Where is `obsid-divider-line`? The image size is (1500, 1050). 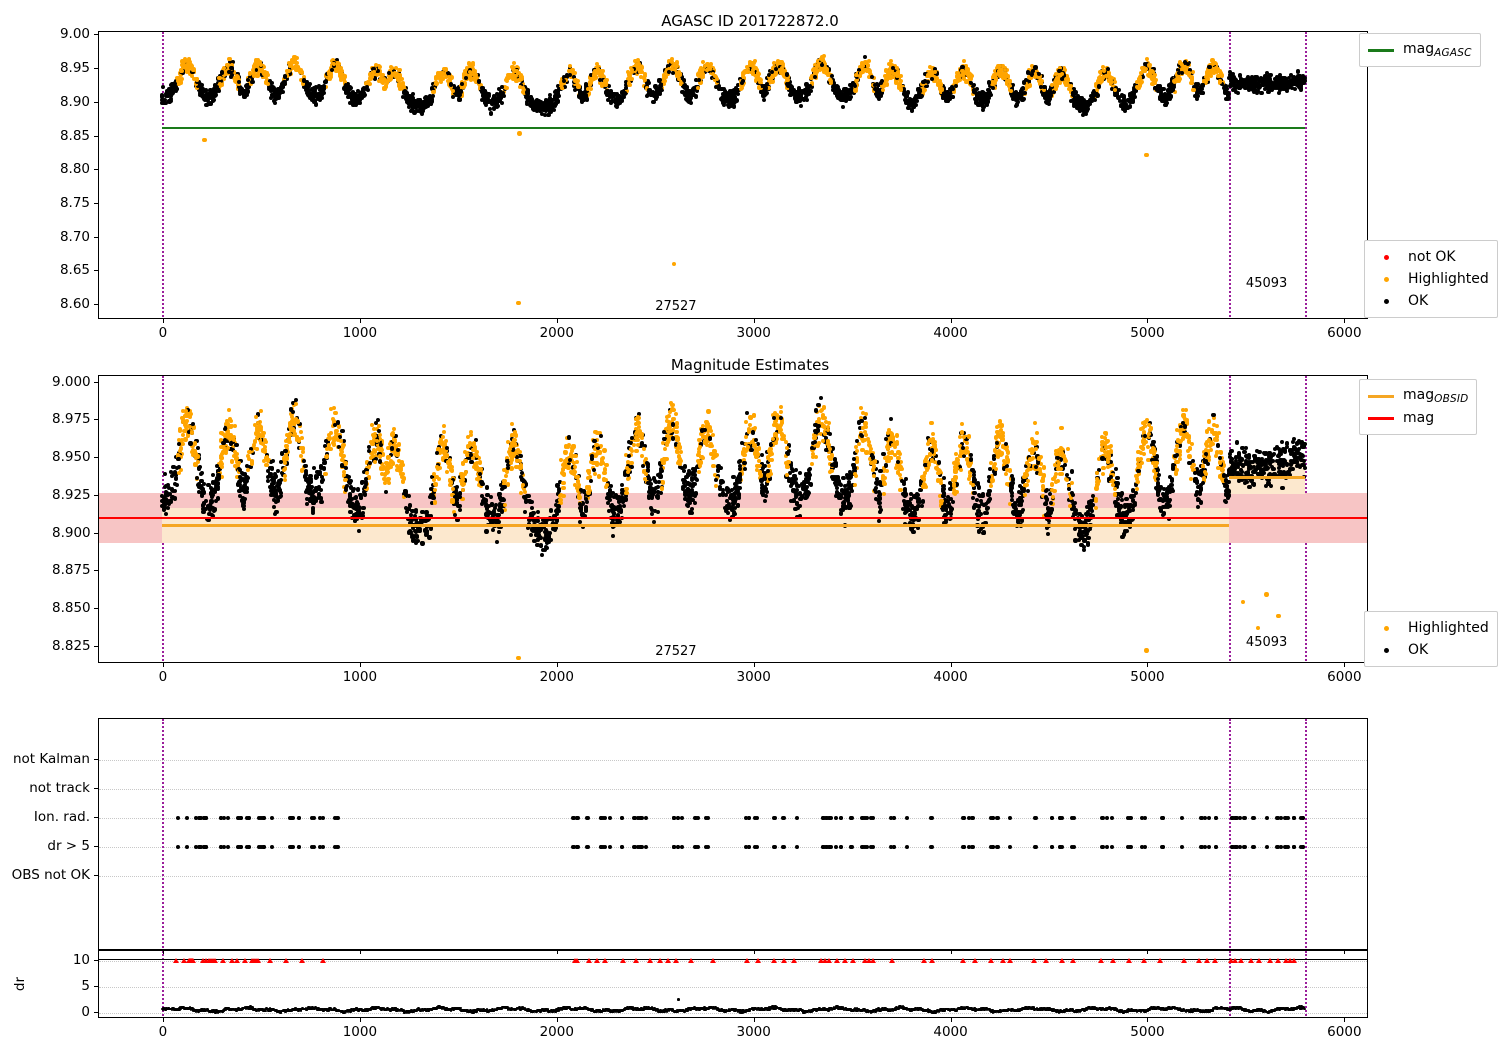
obsid-divider-line is located at coordinates (1230, 175).